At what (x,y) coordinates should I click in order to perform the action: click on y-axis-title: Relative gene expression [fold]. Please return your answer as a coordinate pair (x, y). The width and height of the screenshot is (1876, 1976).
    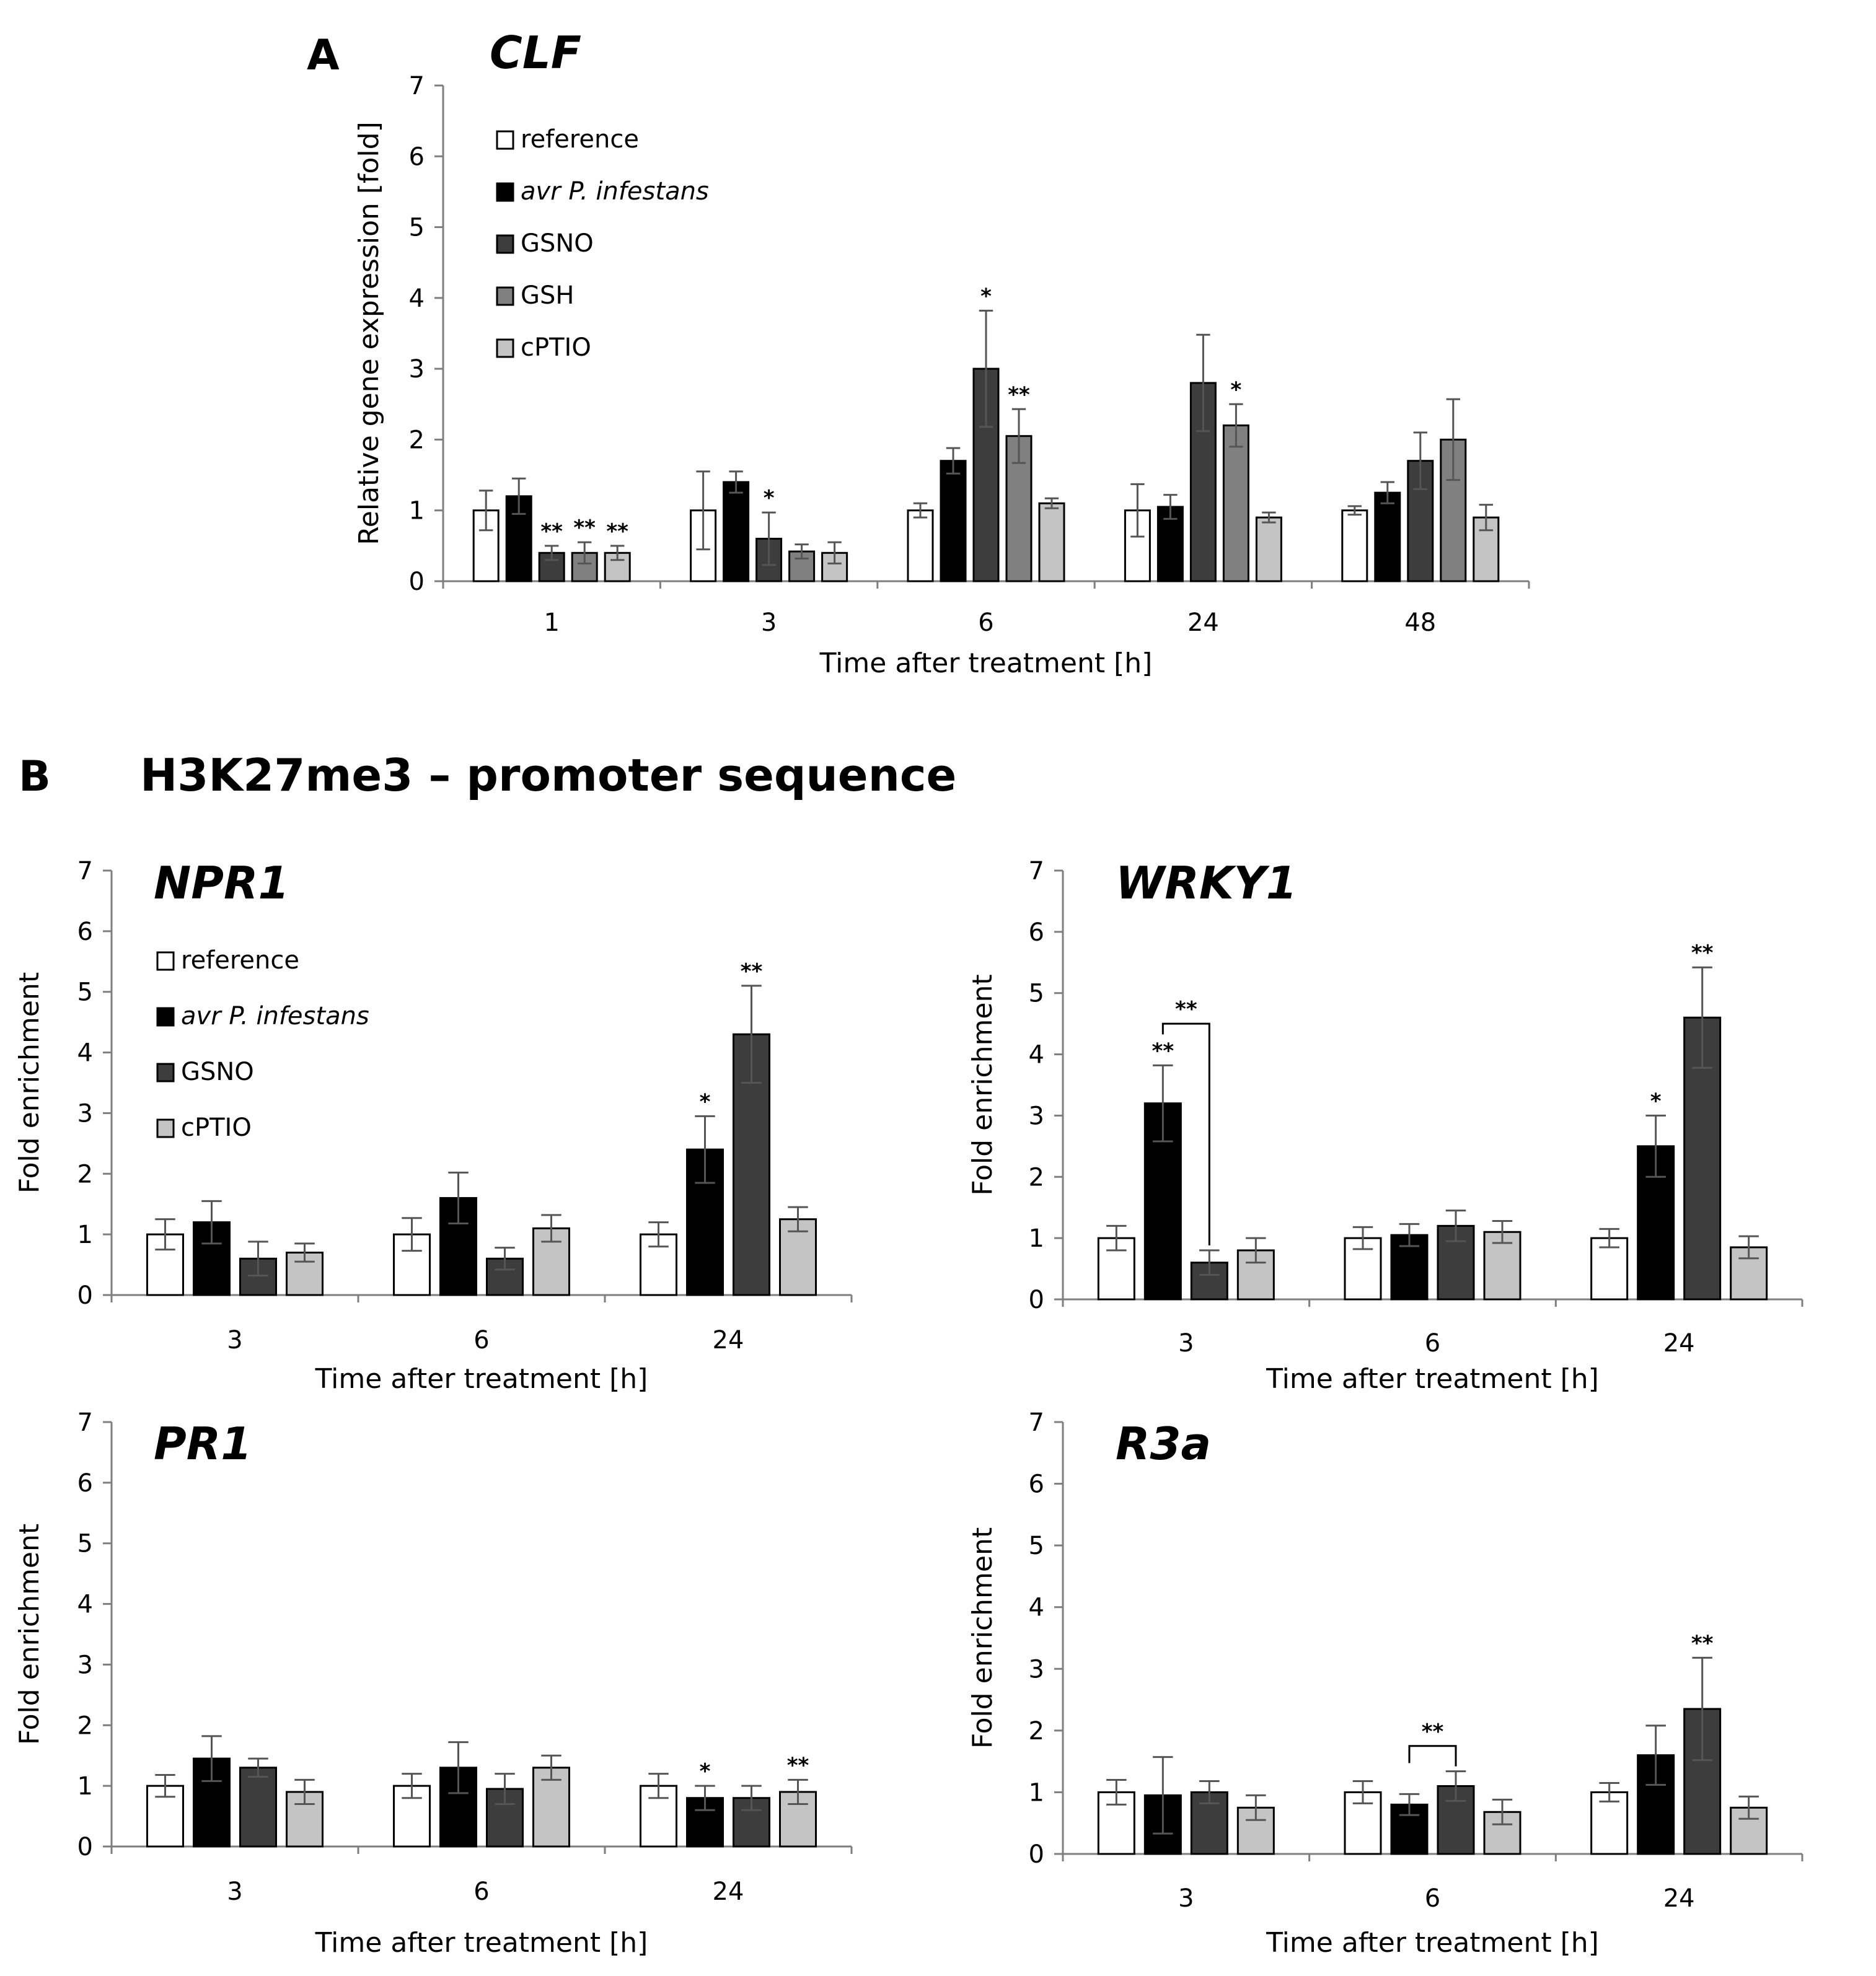
    Looking at the image, I should click on (369, 333).